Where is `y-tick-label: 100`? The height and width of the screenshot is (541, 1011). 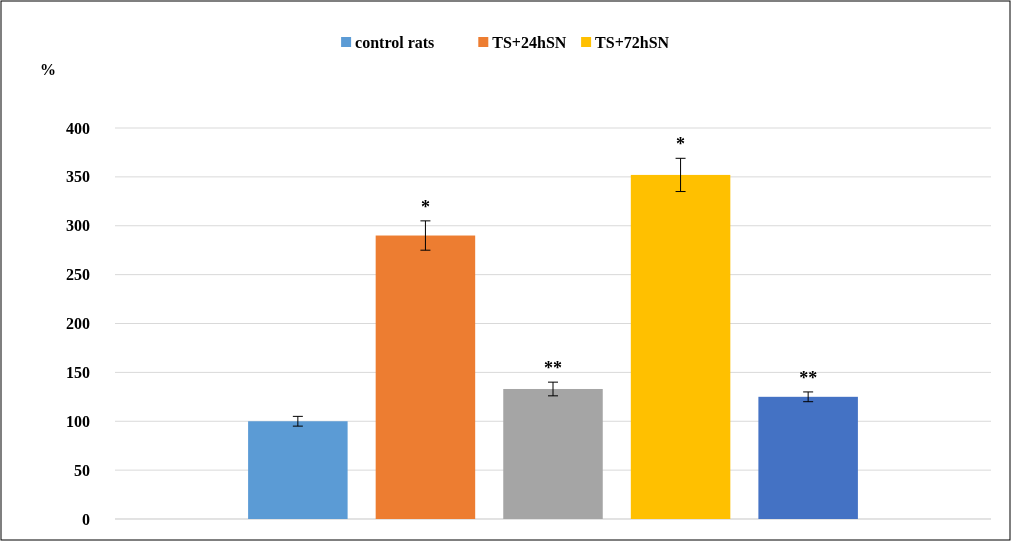
y-tick-label: 100 is located at coordinates (78, 421).